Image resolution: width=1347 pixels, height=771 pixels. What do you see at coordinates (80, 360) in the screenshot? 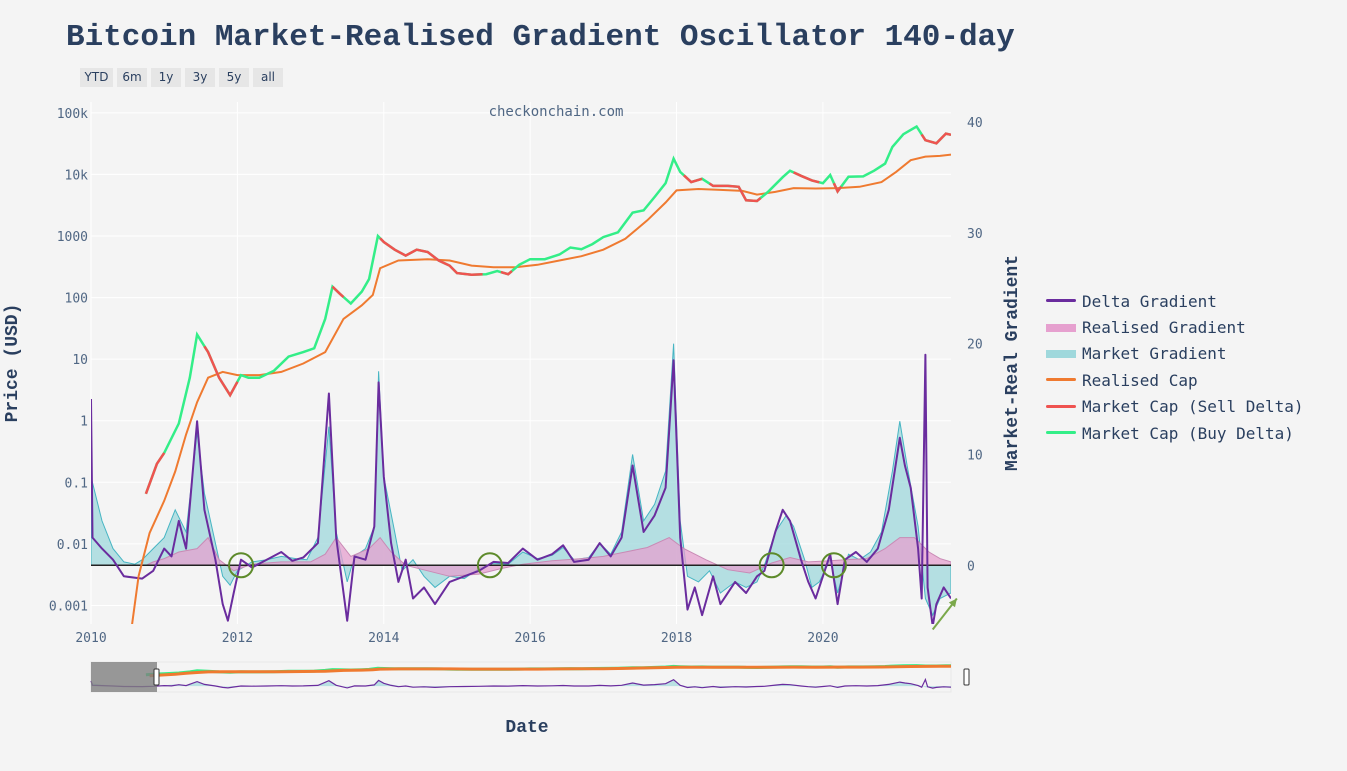
I see `y-tick-label-left: 10` at bounding box center [80, 360].